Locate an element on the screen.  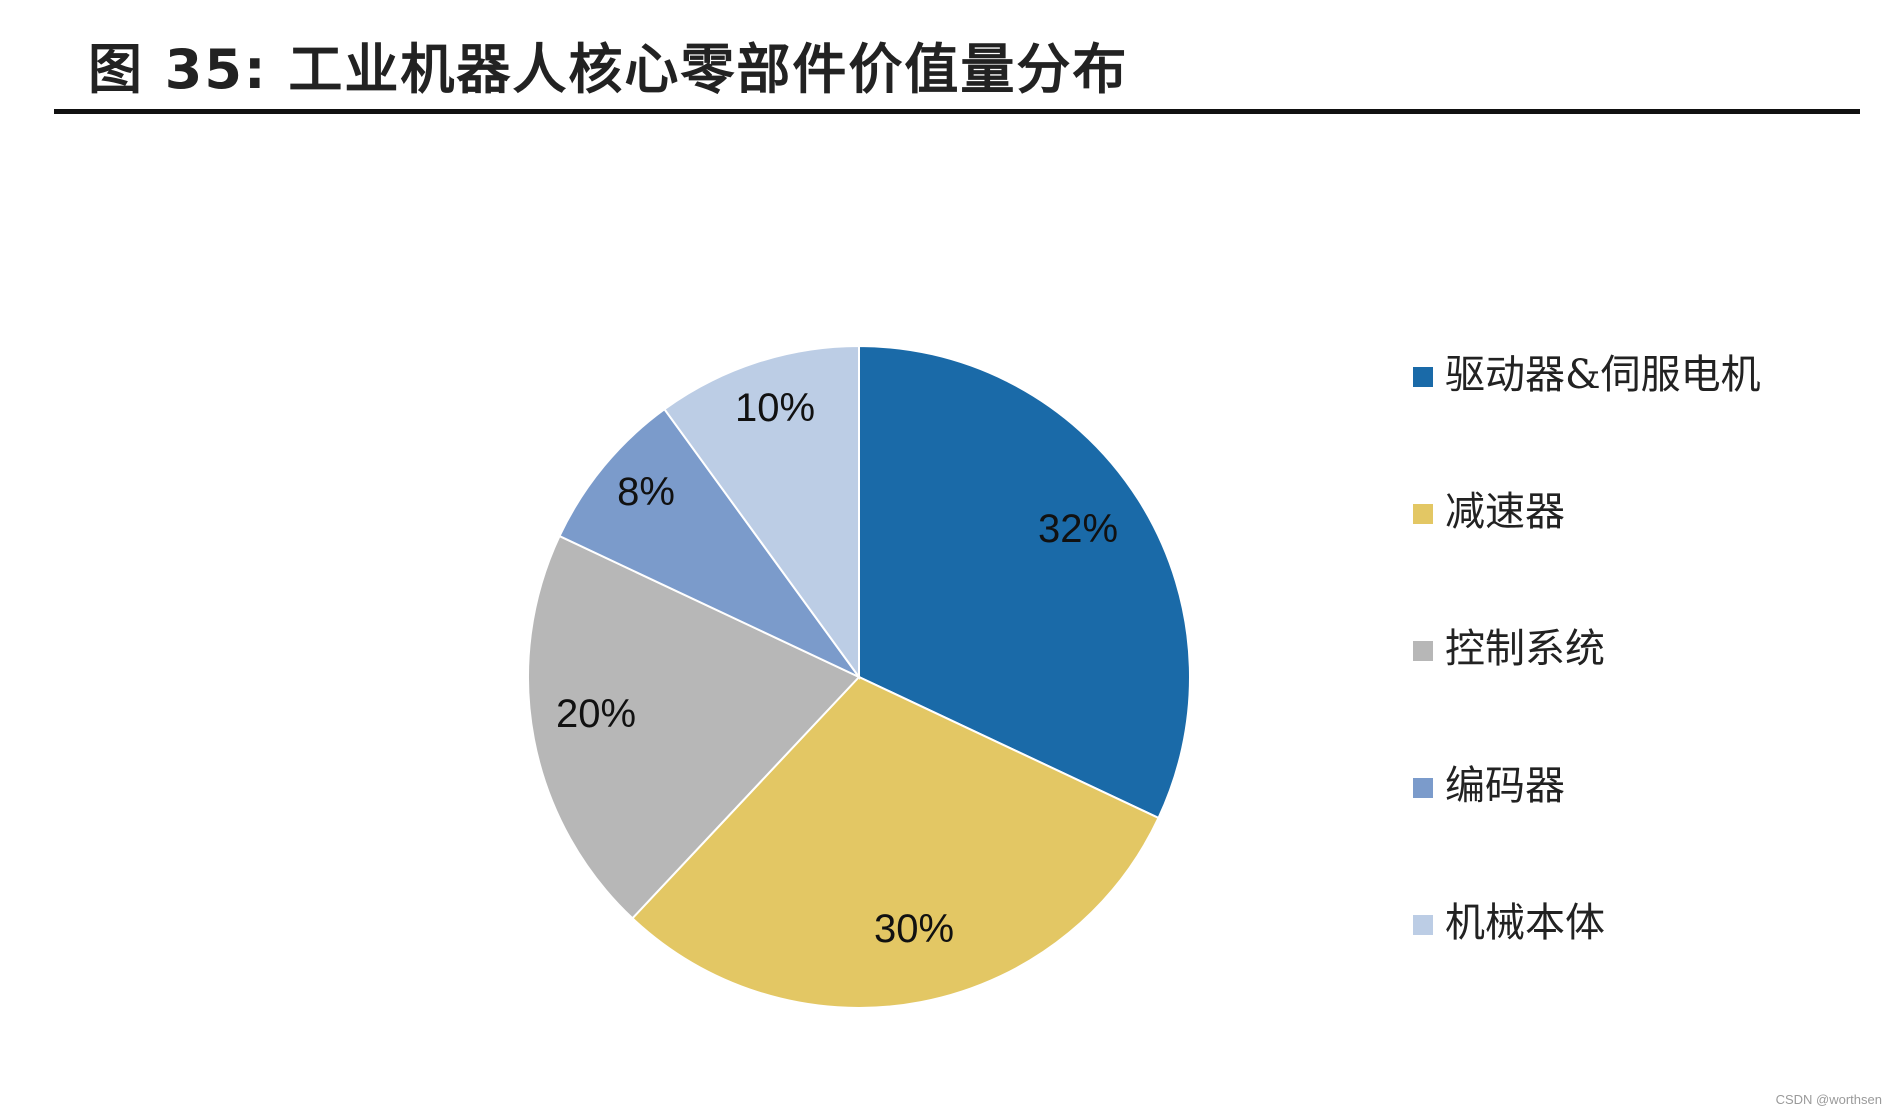
pie-value-label: 8% is located at coordinates (646, 492).